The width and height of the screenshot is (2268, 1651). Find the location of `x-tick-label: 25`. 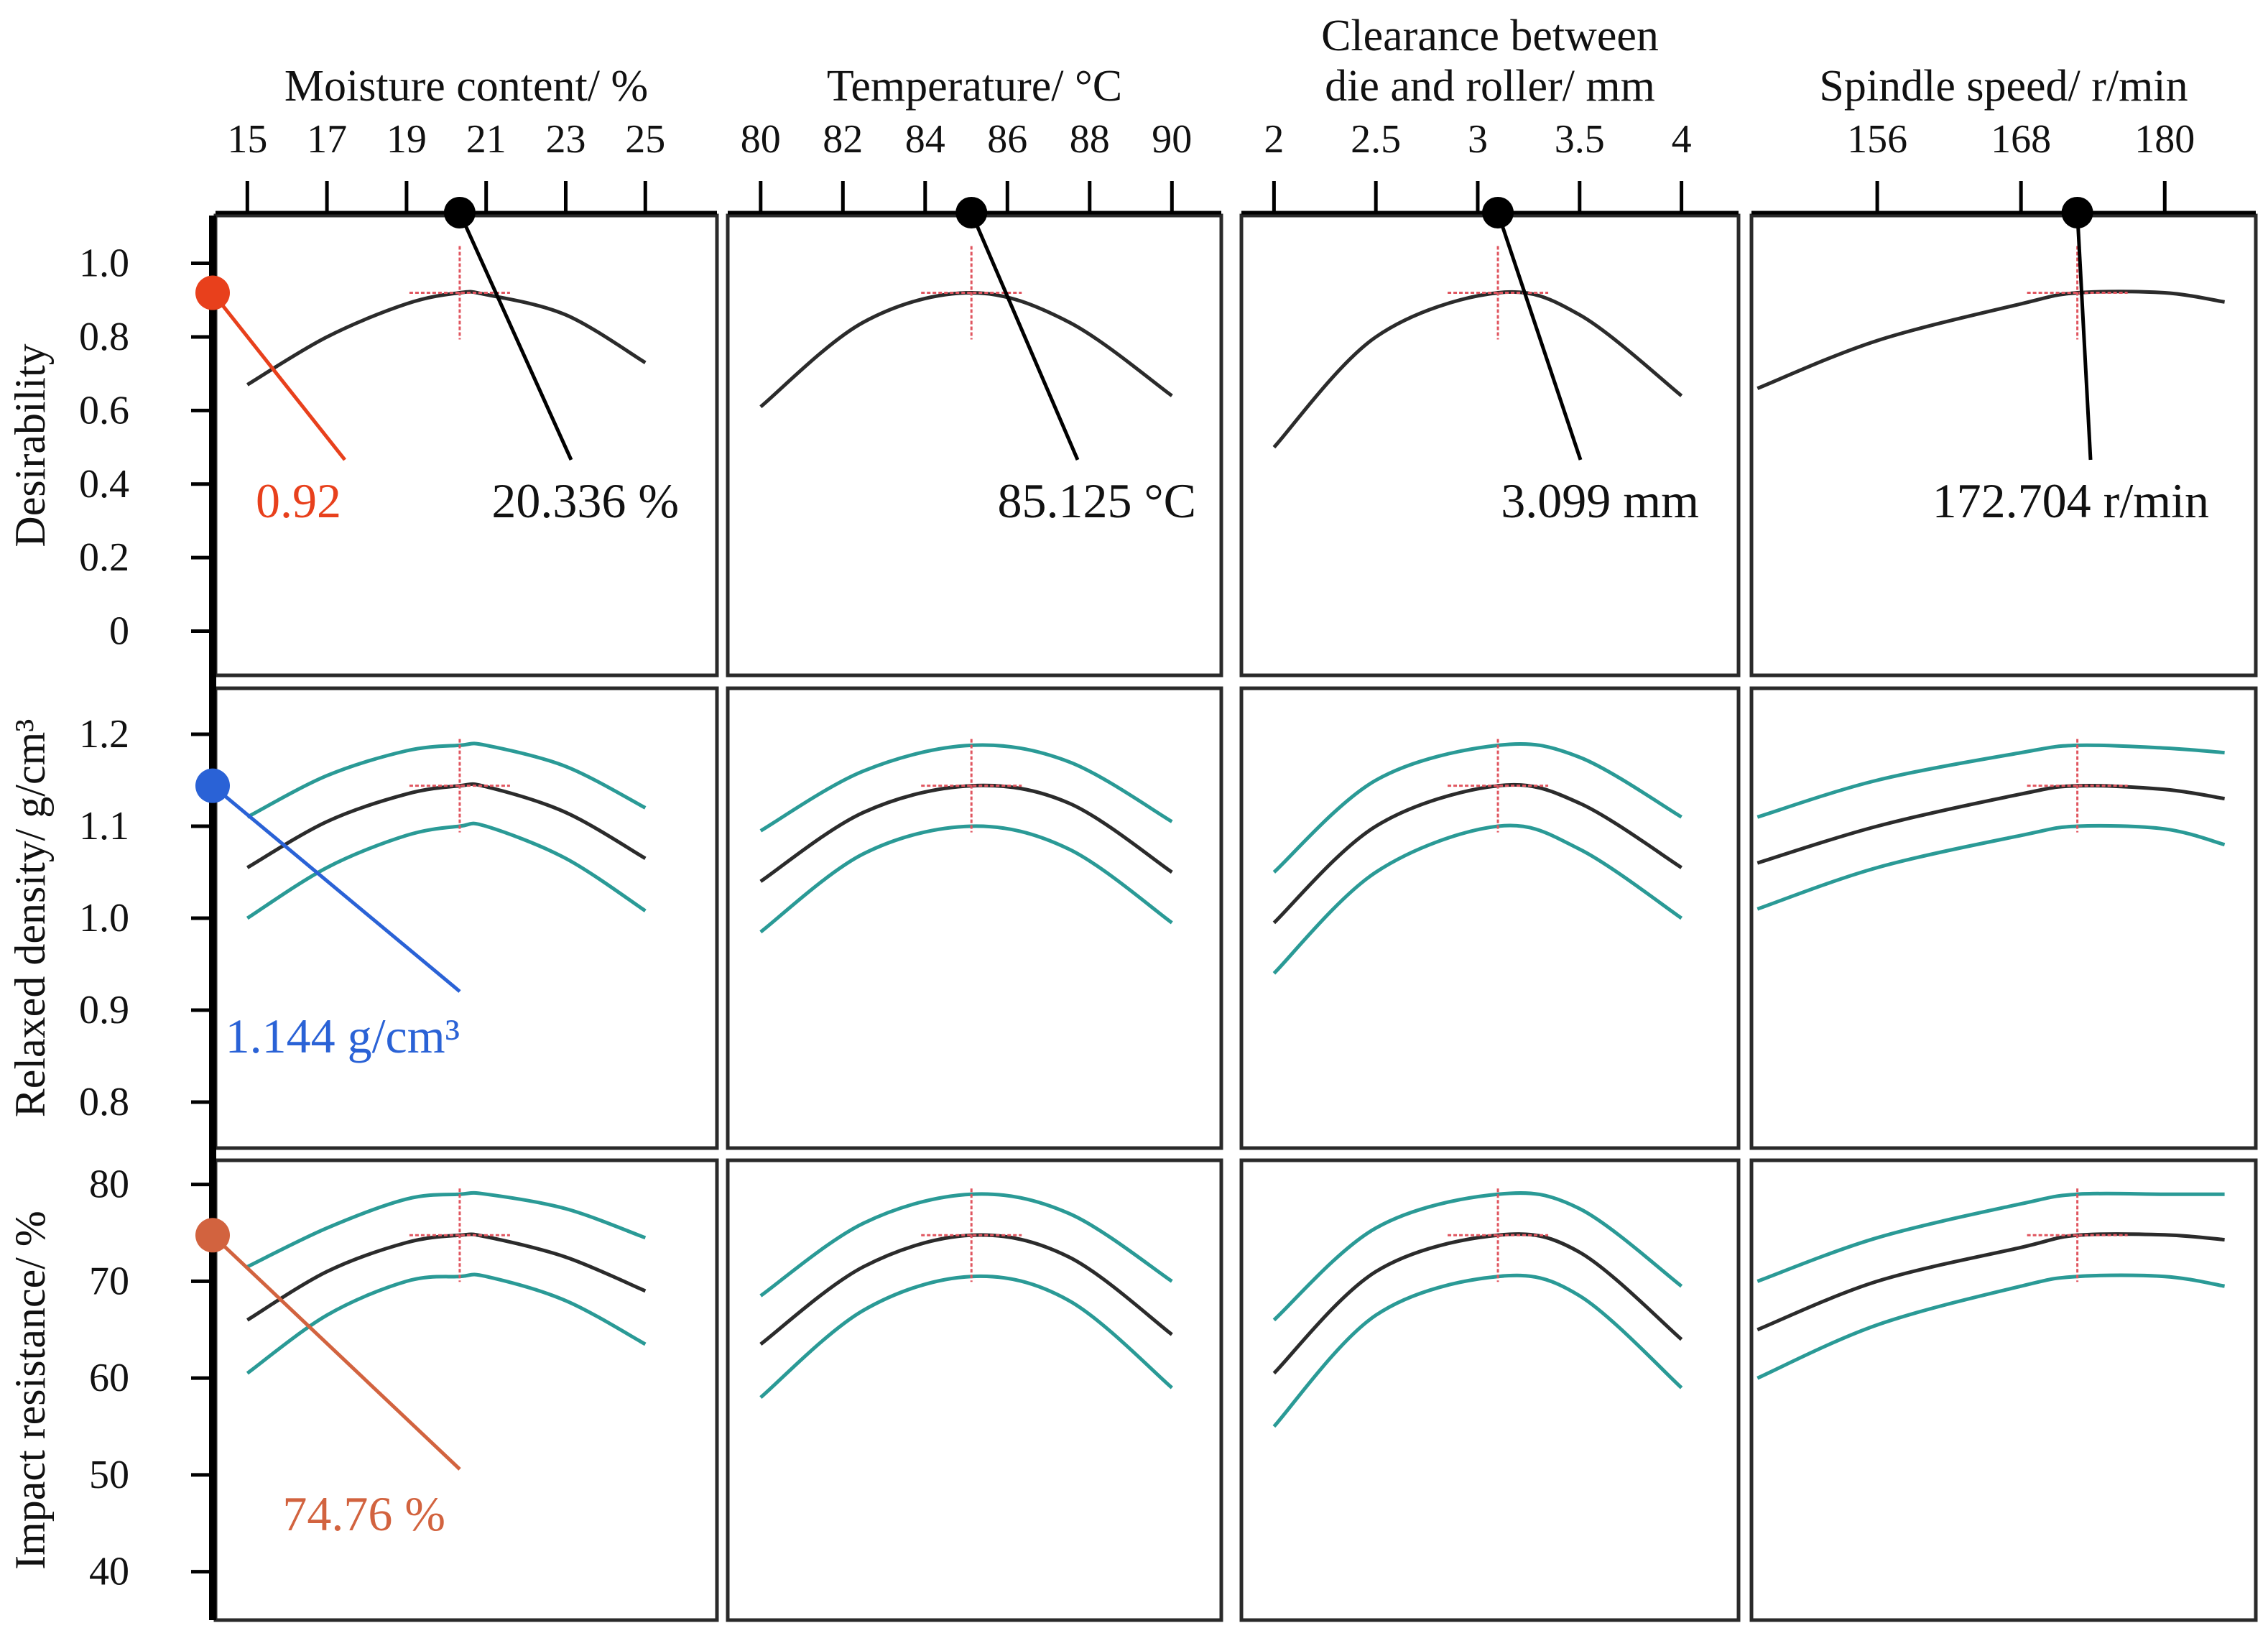

x-tick-label: 25 is located at coordinates (645, 139).